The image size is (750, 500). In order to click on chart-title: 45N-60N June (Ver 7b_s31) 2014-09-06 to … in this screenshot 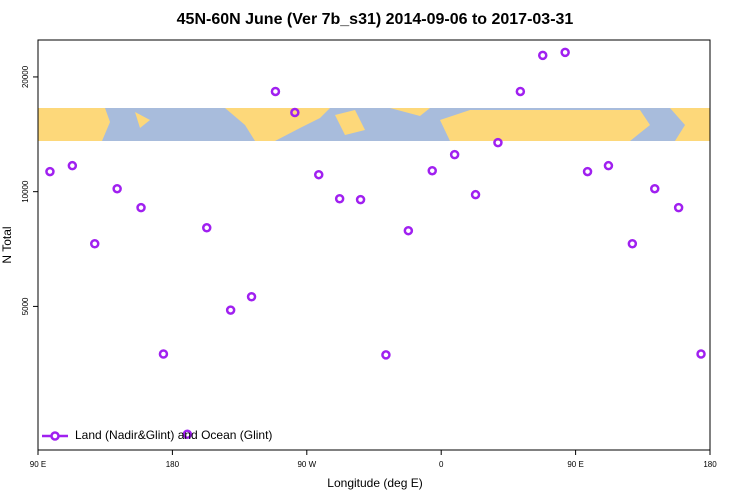, I will do `click(375, 19)`.